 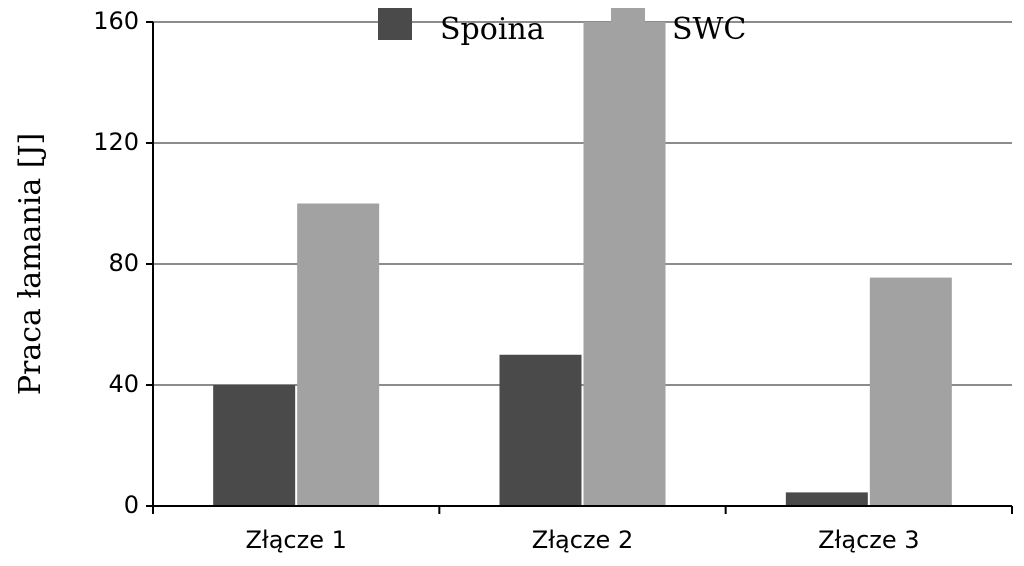 What do you see at coordinates (116, 21) in the screenshot?
I see `y-tick-label: 160` at bounding box center [116, 21].